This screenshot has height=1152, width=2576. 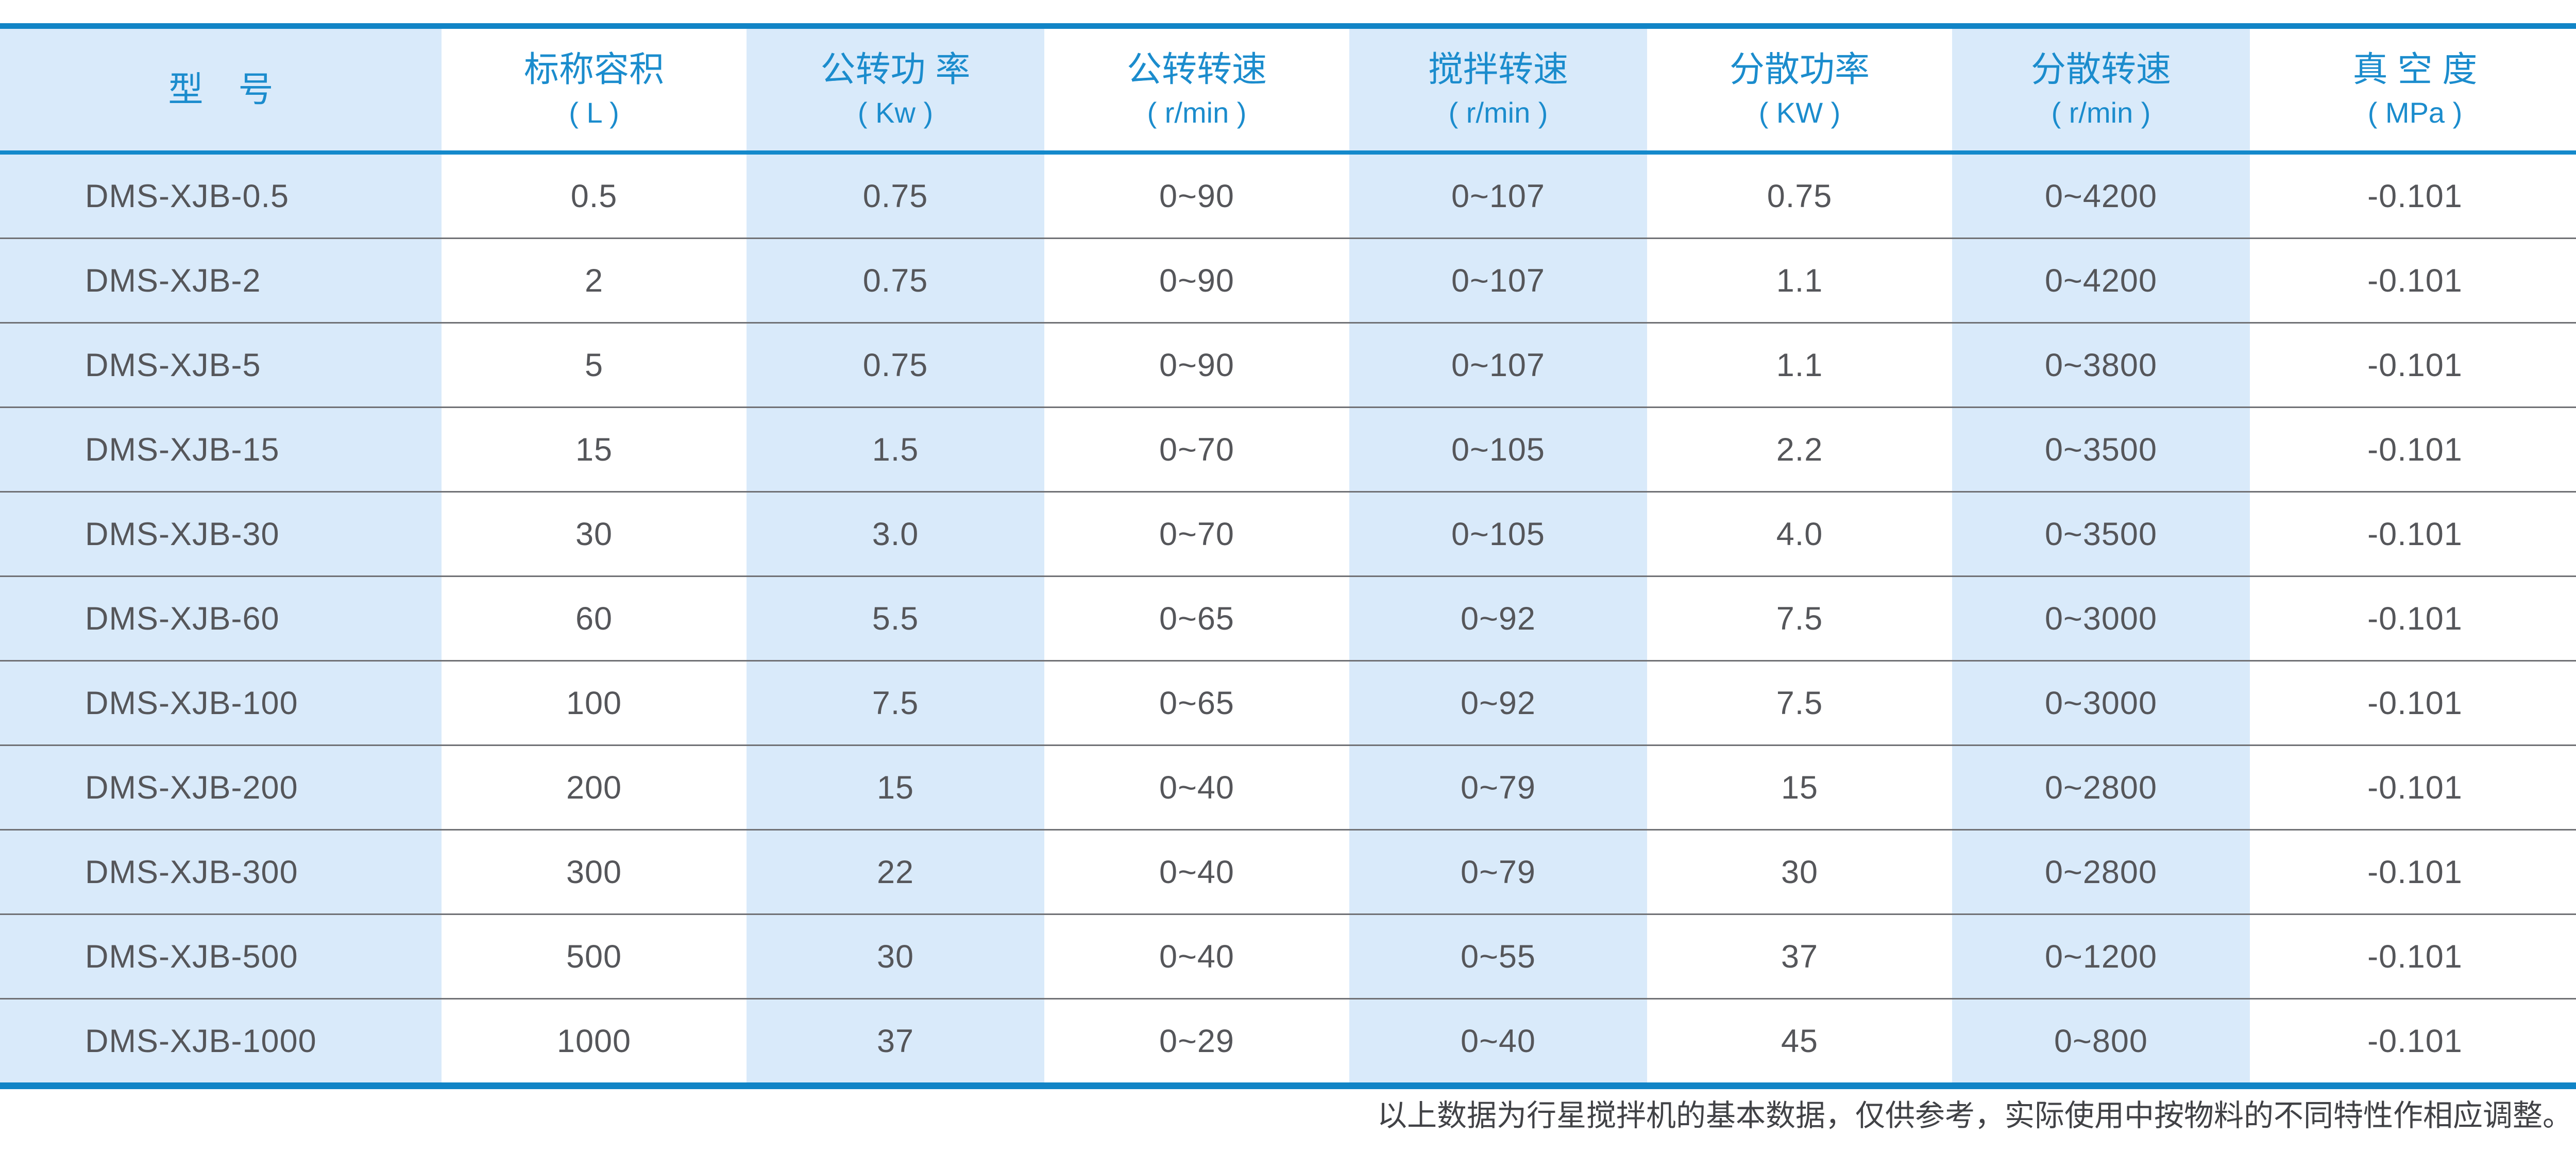 I want to click on header-cell: 真 空 度 ( MPa ), so click(x=2413, y=89).